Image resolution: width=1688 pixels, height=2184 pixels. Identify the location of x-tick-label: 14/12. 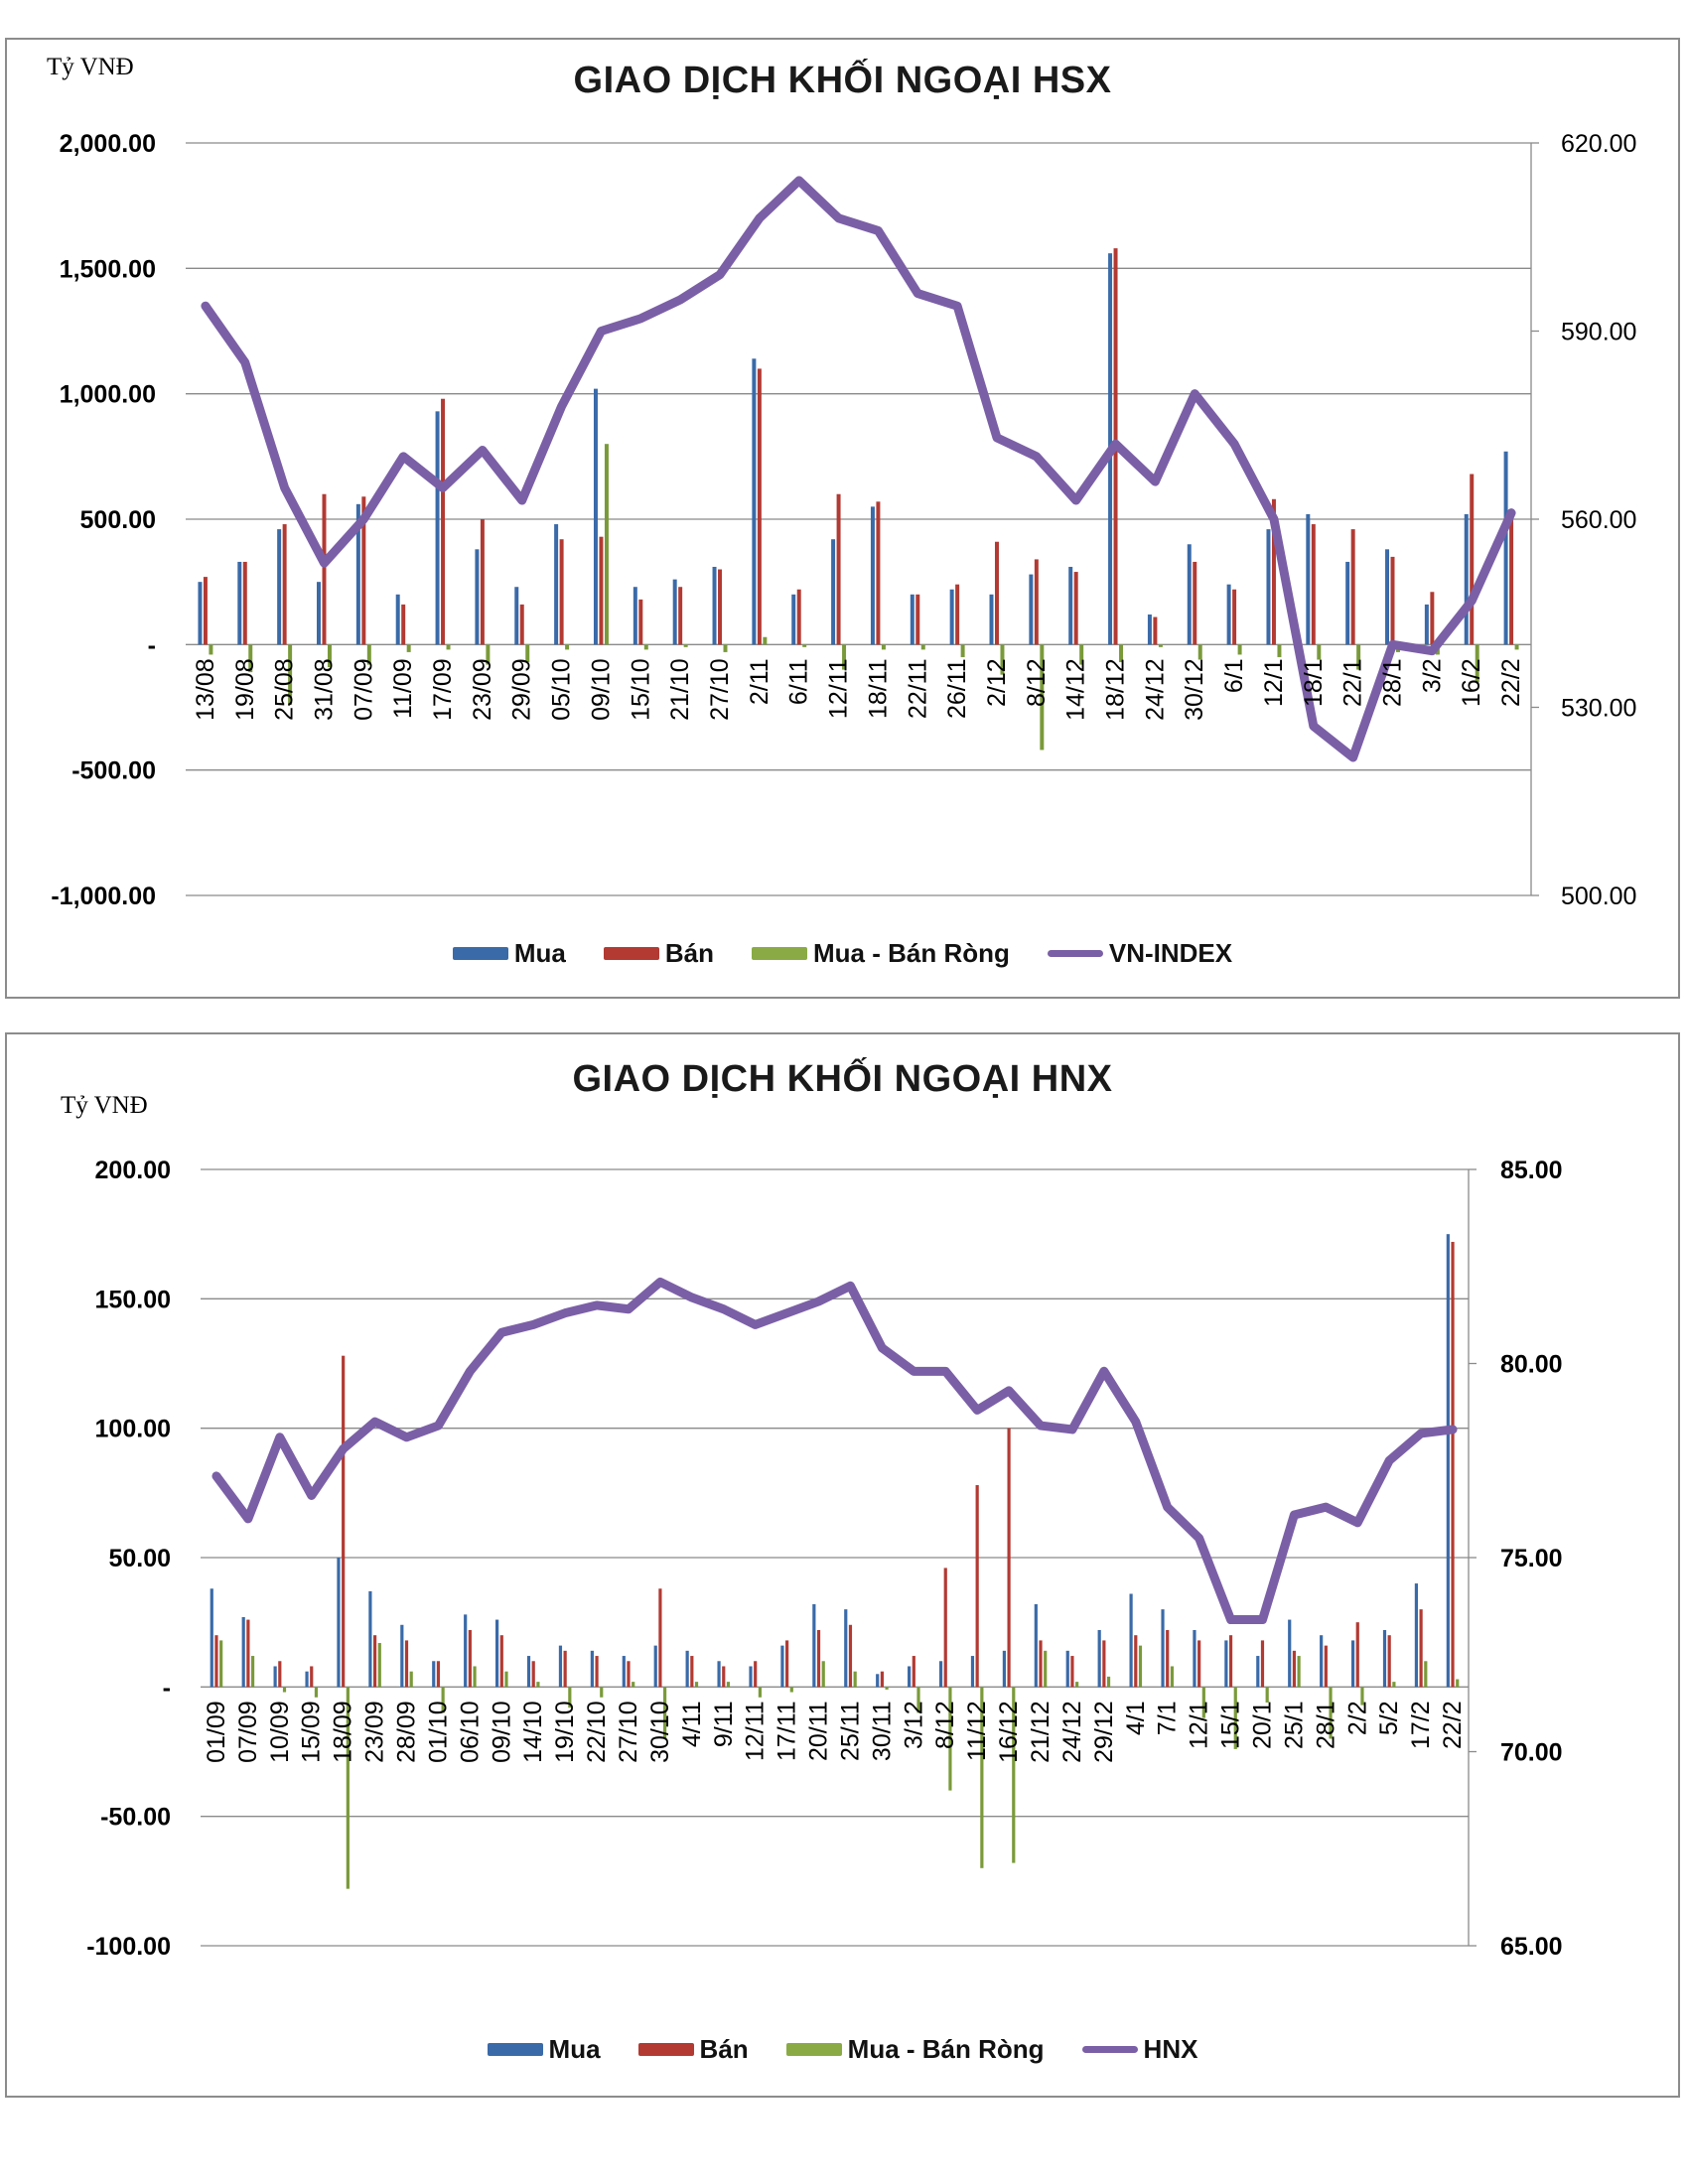
(1076, 689).